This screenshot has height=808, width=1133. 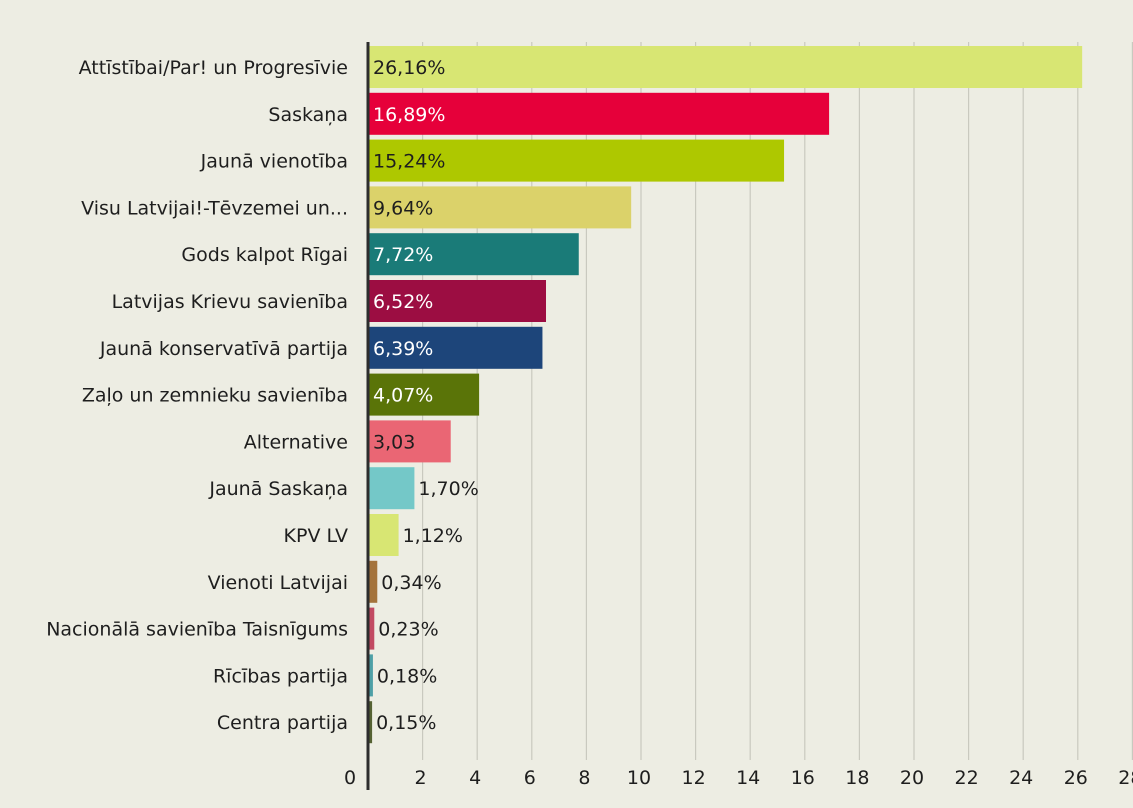 What do you see at coordinates (197, 630) in the screenshot?
I see `category-label: Nacionālā savienība Taisnīgums` at bounding box center [197, 630].